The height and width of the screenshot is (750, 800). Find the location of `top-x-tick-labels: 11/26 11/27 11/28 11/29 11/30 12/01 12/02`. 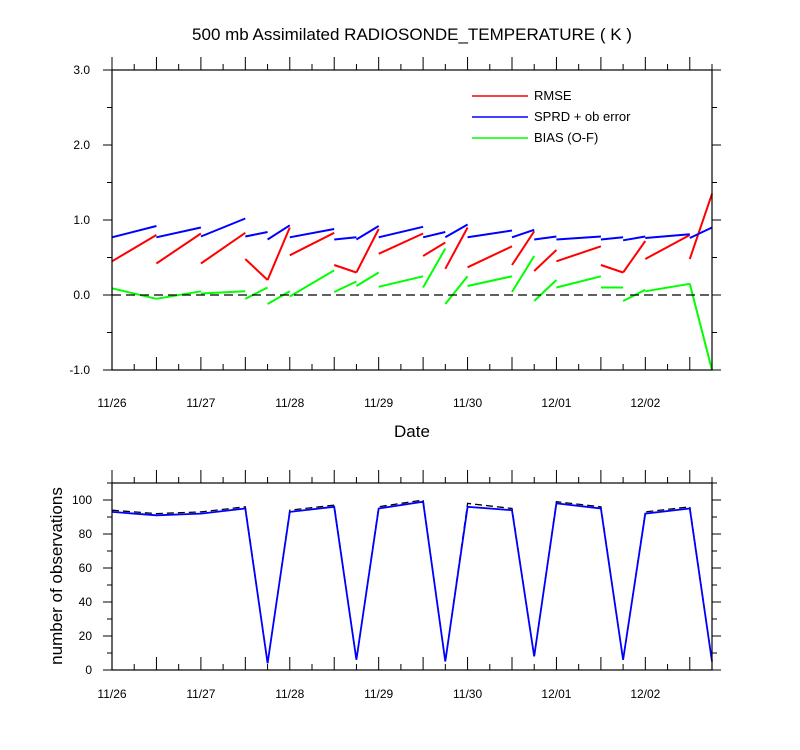

top-x-tick-labels: 11/26 11/27 11/28 11/29 11/30 12/01 12/02 is located at coordinates (378, 403).